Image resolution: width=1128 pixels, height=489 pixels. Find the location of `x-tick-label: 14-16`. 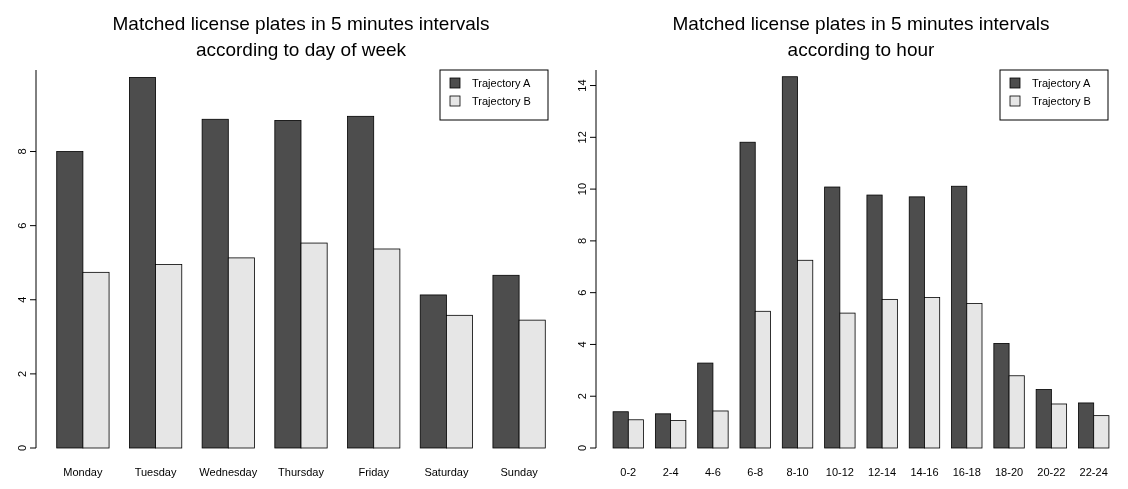

x-tick-label: 14-16 is located at coordinates (924, 472).